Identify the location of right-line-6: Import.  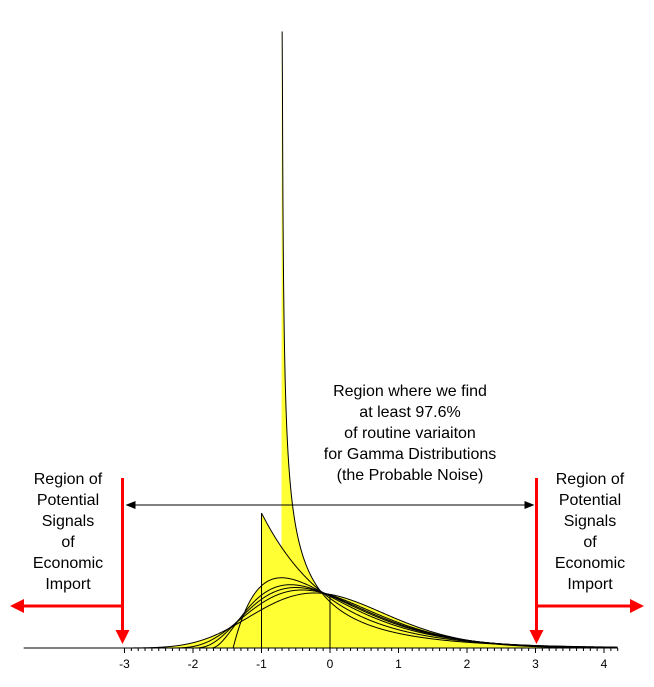
(590, 584).